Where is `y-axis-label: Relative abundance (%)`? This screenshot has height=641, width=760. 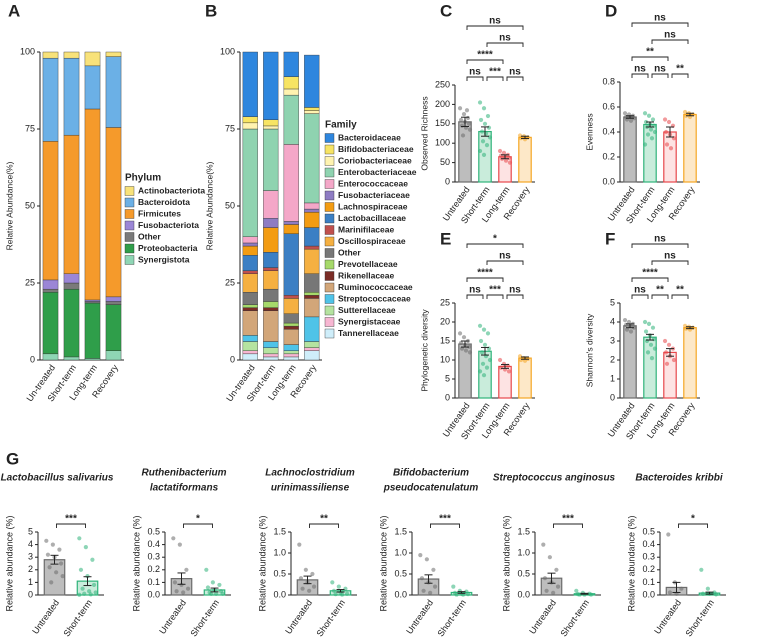 y-axis-label: Relative abundance (%) is located at coordinates (383, 563).